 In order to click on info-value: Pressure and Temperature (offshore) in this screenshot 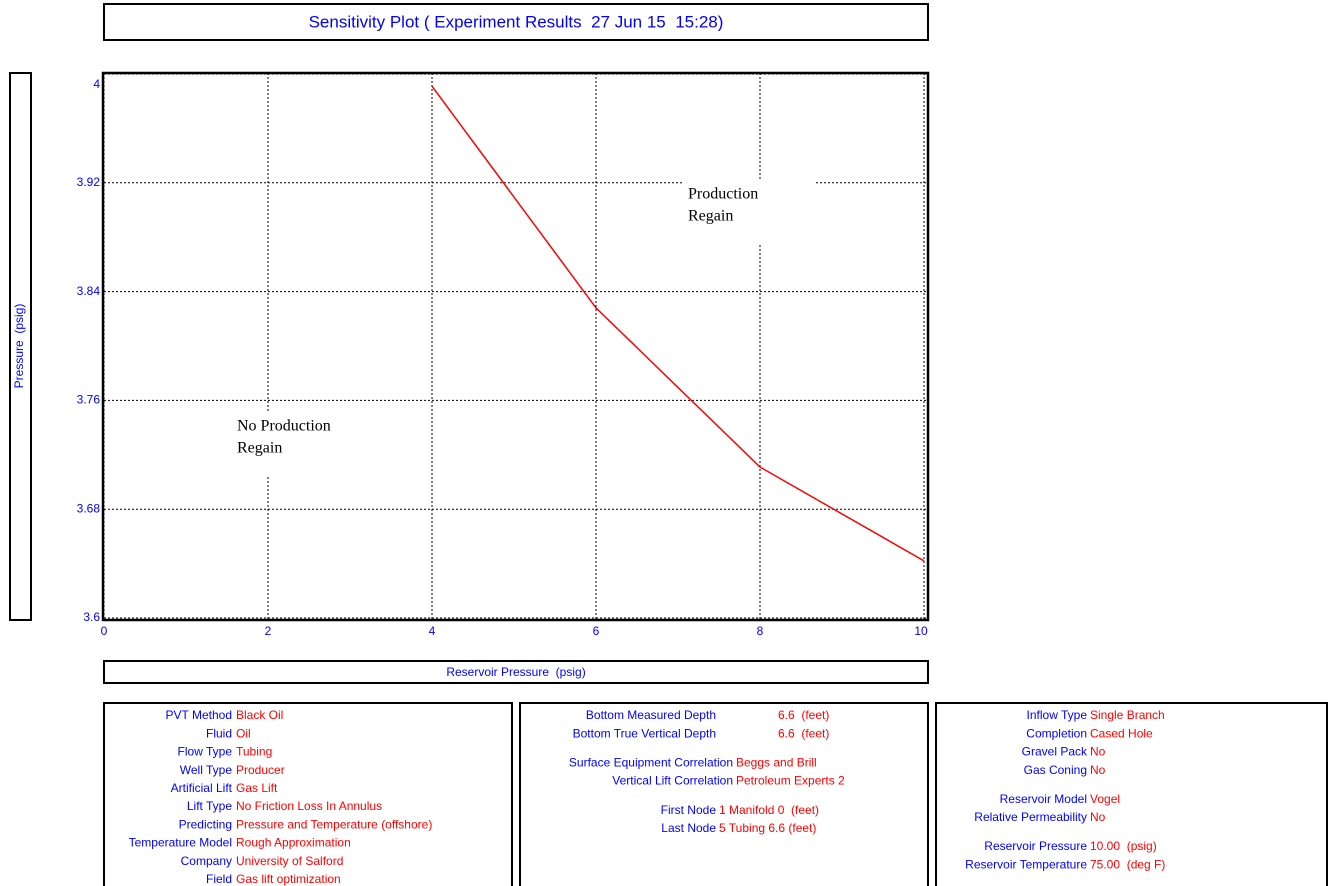, I will do `click(334, 824)`.